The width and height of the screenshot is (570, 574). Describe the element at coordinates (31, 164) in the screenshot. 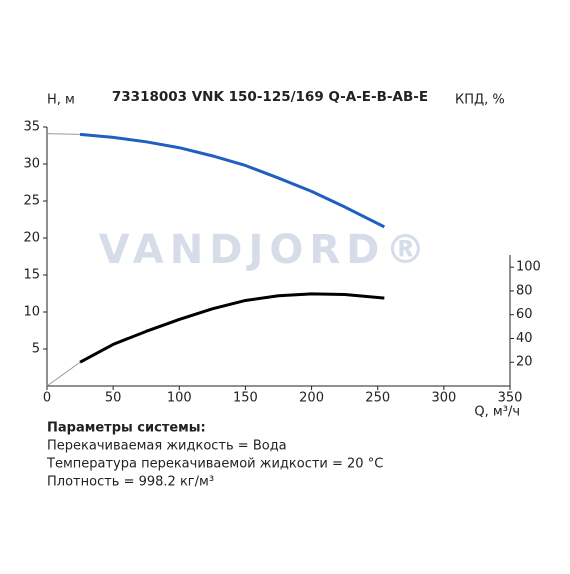

I see `y-tick-label: 30` at that location.